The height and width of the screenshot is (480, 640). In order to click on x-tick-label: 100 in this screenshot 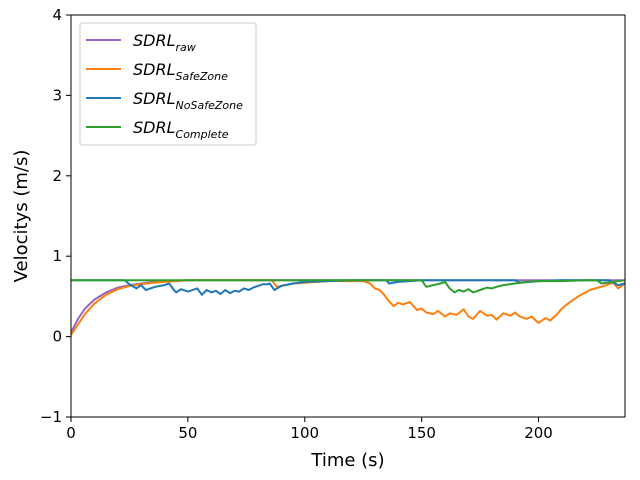, I will do `click(304, 433)`.